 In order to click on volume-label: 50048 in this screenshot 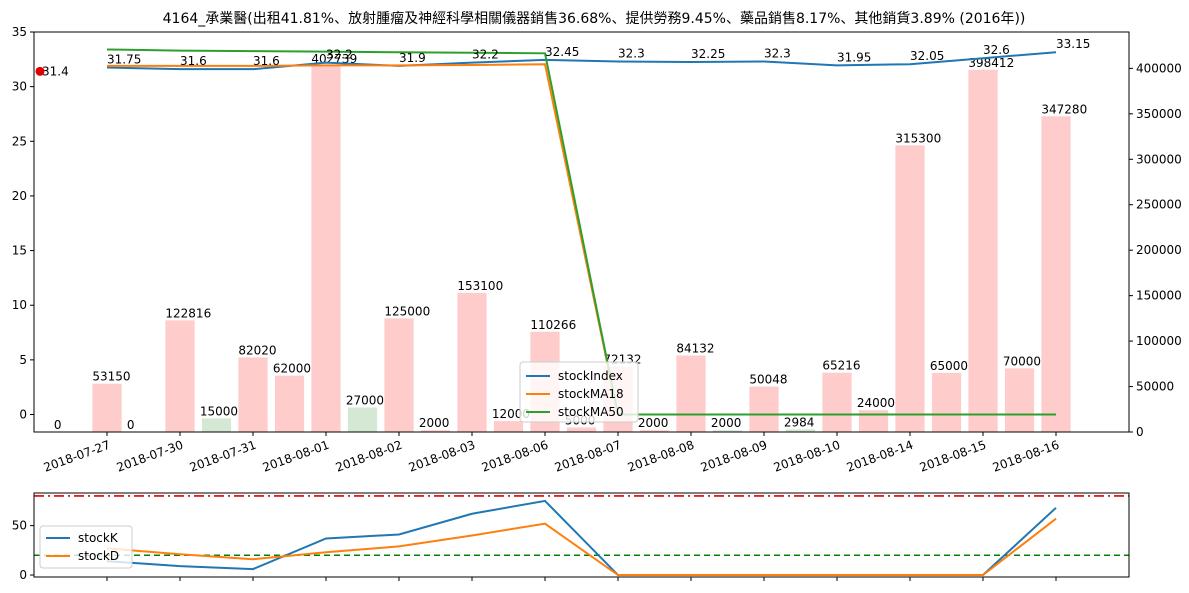, I will do `click(768, 380)`.